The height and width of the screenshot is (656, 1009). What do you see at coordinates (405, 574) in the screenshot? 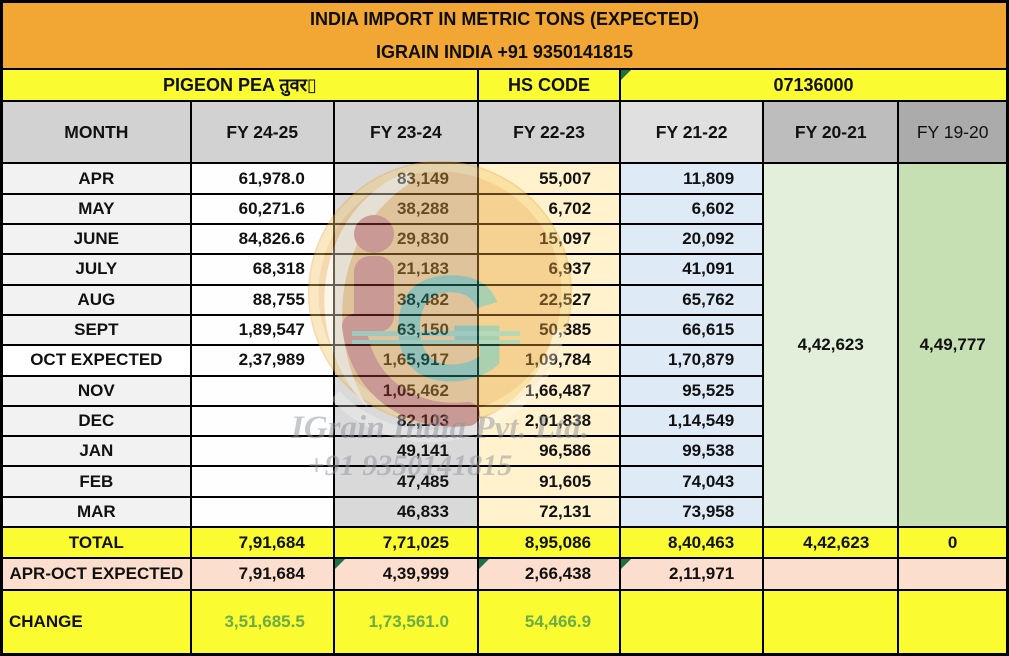
I see `apr-oct-expected-row-fy-23-24: 4,39,999` at bounding box center [405, 574].